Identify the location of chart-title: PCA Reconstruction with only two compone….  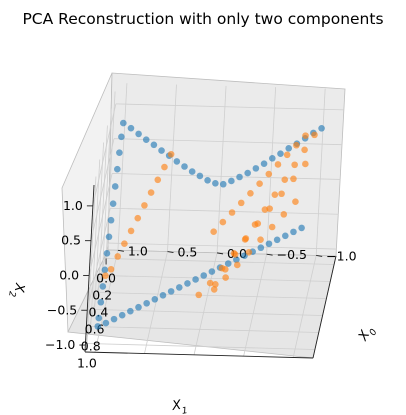
(202, 19).